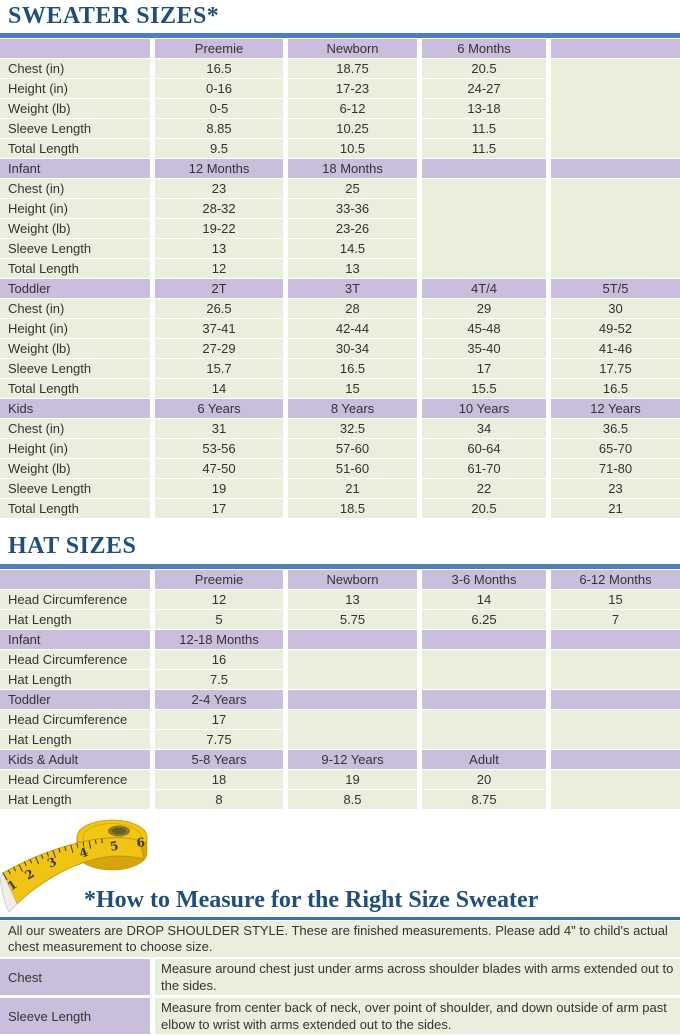 This screenshot has width=680, height=1035. Describe the element at coordinates (484, 48) in the screenshot. I see `column-header-cell: 6 Months` at that location.